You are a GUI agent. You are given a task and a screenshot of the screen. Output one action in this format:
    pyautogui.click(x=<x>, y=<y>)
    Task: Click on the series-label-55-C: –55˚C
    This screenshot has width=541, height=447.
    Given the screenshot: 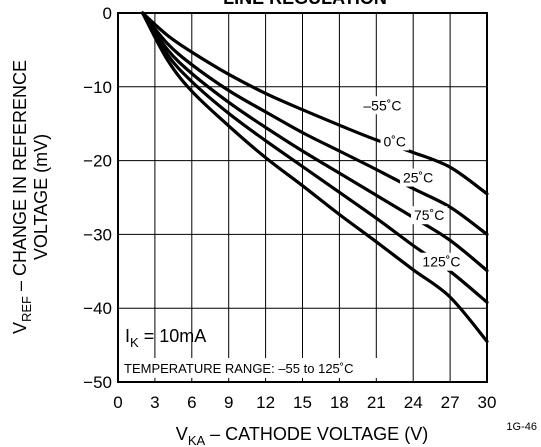 What is the action you would take?
    pyautogui.click(x=382, y=105)
    